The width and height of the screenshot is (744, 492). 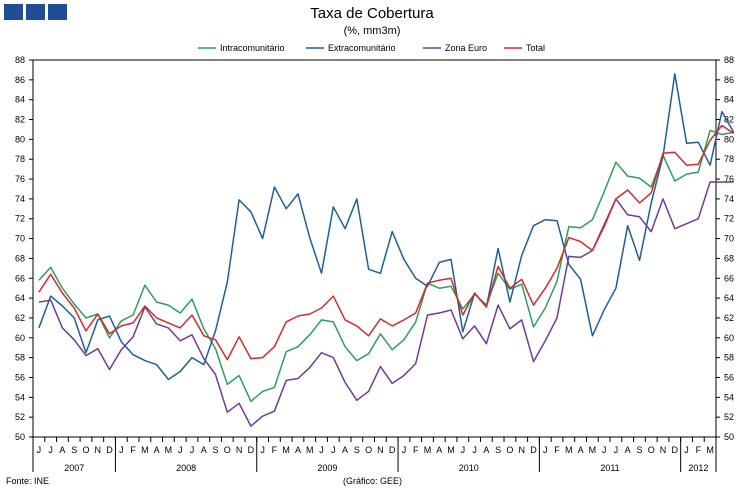 I want to click on y-tick-label-left: 66, so click(x=20, y=278).